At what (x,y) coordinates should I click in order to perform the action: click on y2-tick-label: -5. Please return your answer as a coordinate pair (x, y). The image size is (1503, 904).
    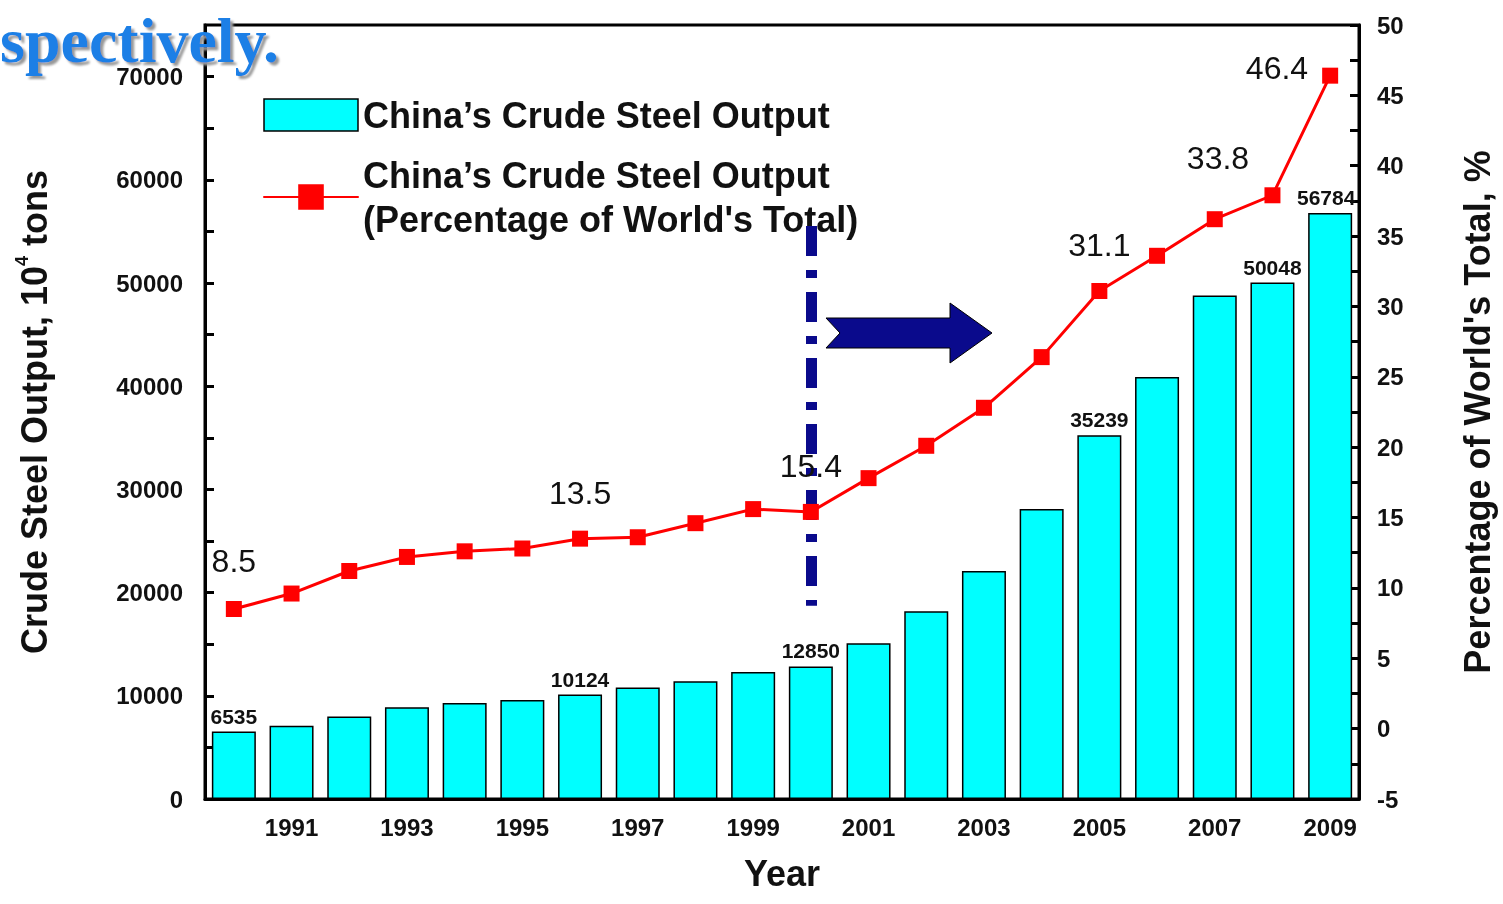
    Looking at the image, I should click on (1388, 799).